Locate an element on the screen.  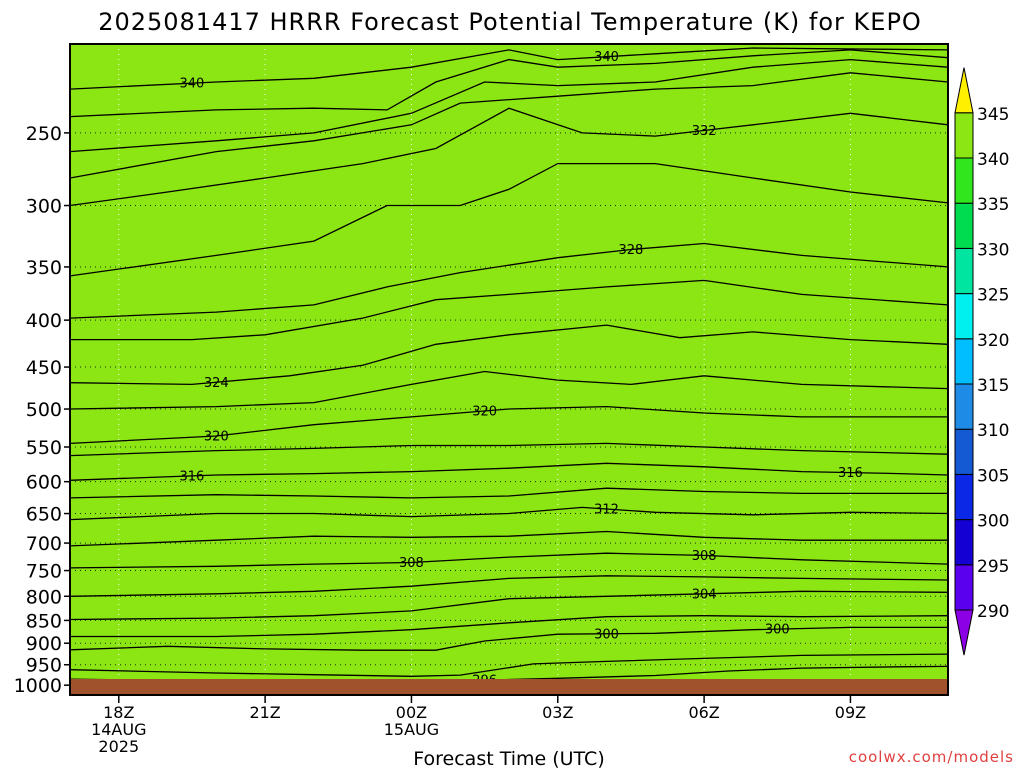
colorbar-label-315: 315 is located at coordinates (993, 386).